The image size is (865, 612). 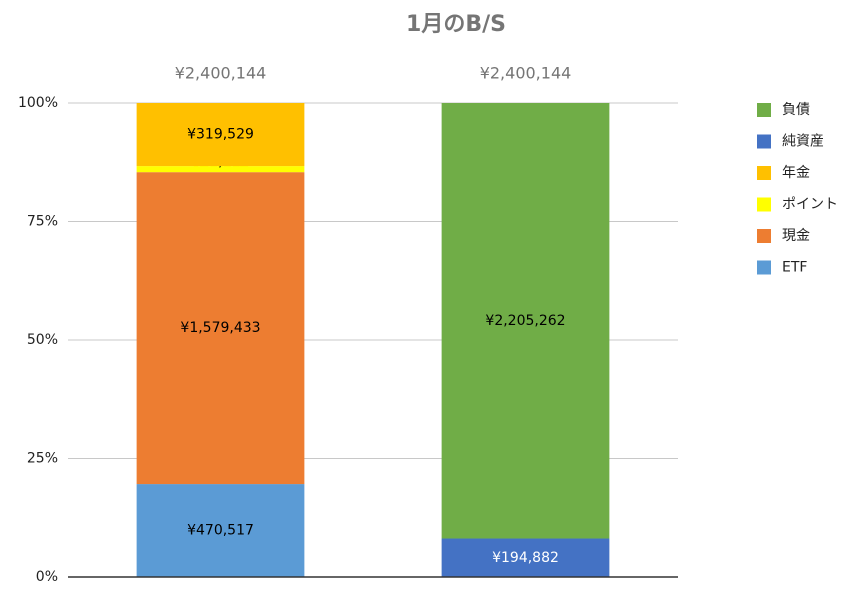 What do you see at coordinates (42, 340) in the screenshot?
I see `y-tick-label: 50%` at bounding box center [42, 340].